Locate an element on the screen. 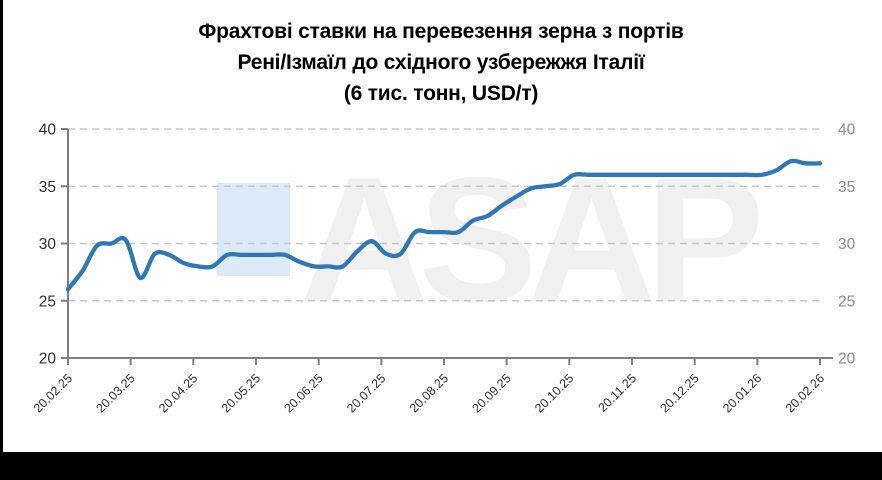  watermark-logo-square is located at coordinates (253, 229).